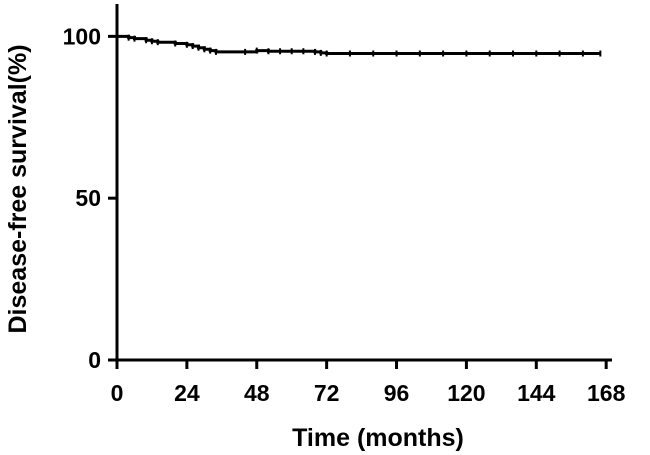 Image resolution: width=650 pixels, height=455 pixels. I want to click on x-tick-label: 72, so click(327, 393).